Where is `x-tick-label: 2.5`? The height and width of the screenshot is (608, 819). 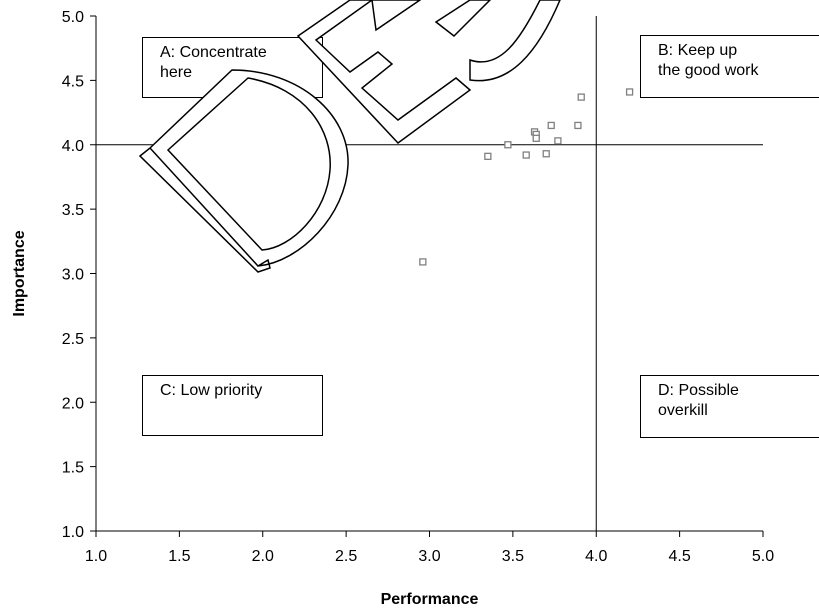 x-tick-label: 2.5 is located at coordinates (346, 556).